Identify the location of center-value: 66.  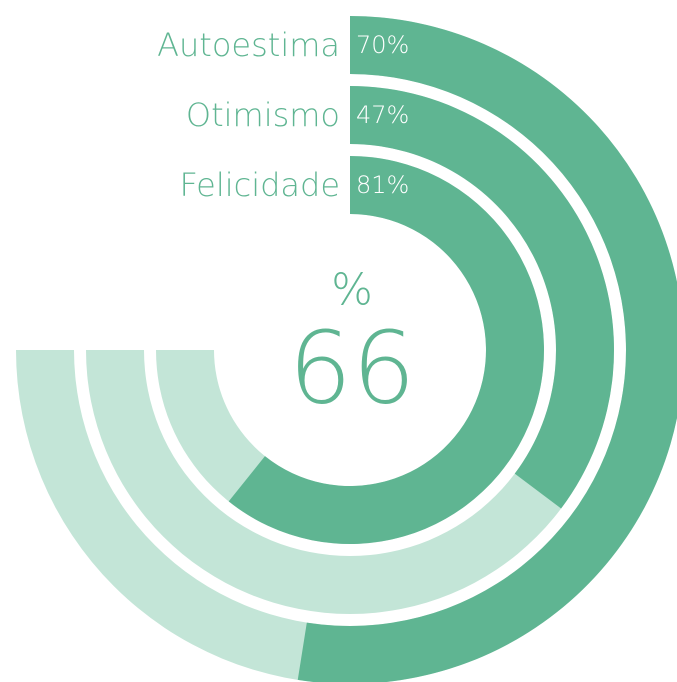
(351, 368).